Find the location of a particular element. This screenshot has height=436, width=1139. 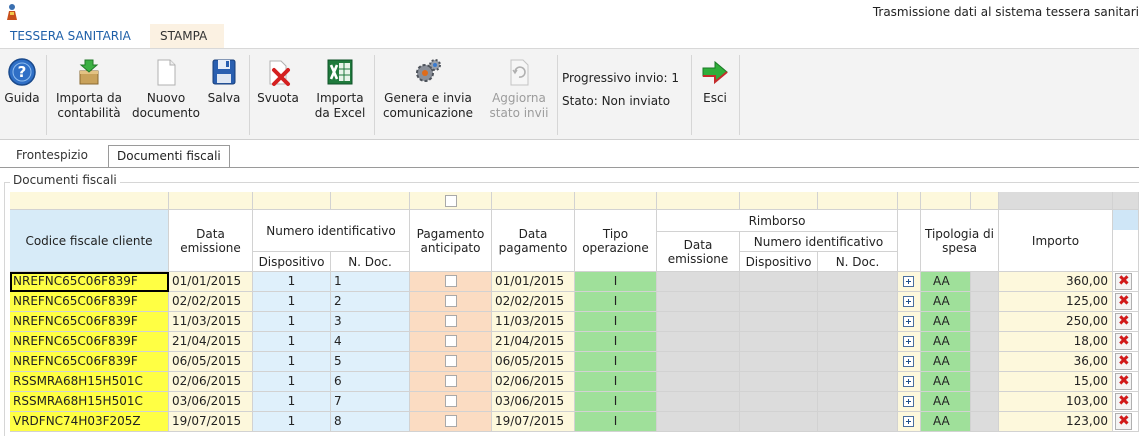

tab-frontespizio: Frontespizio is located at coordinates (52, 155).